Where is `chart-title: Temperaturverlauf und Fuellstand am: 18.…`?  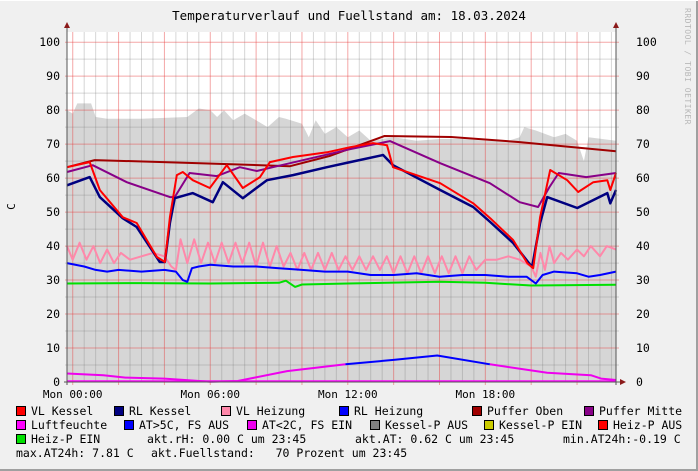 chart-title: Temperaturverlauf und Fuellstand am: 18.… is located at coordinates (349, 15).